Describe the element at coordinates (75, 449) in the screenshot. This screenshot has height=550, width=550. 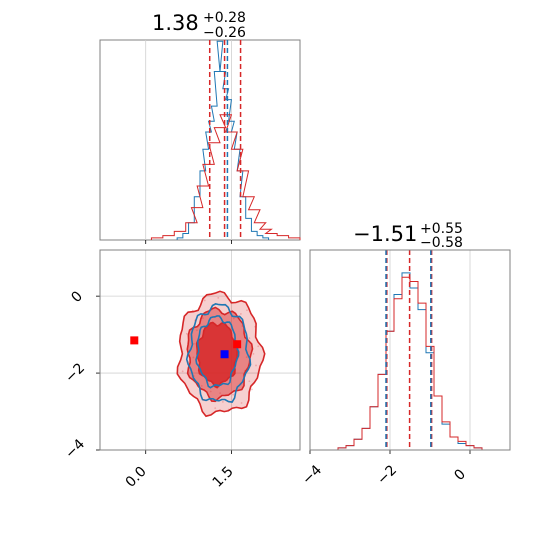
I see `joint-y-tick-4: −4` at that location.